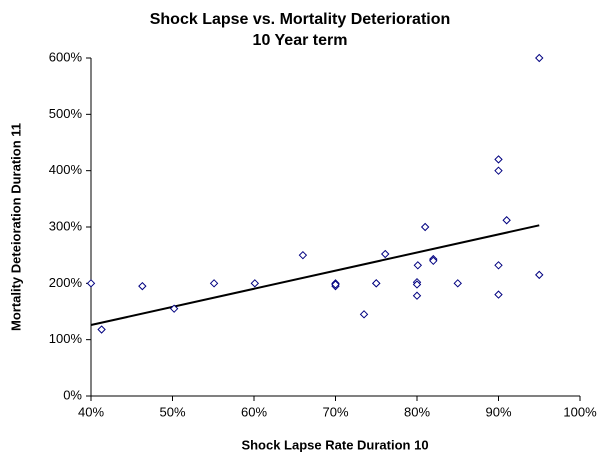  What do you see at coordinates (300, 19) in the screenshot?
I see `chart-title: Shock Lapse vs. Mortality Deterioration` at bounding box center [300, 19].